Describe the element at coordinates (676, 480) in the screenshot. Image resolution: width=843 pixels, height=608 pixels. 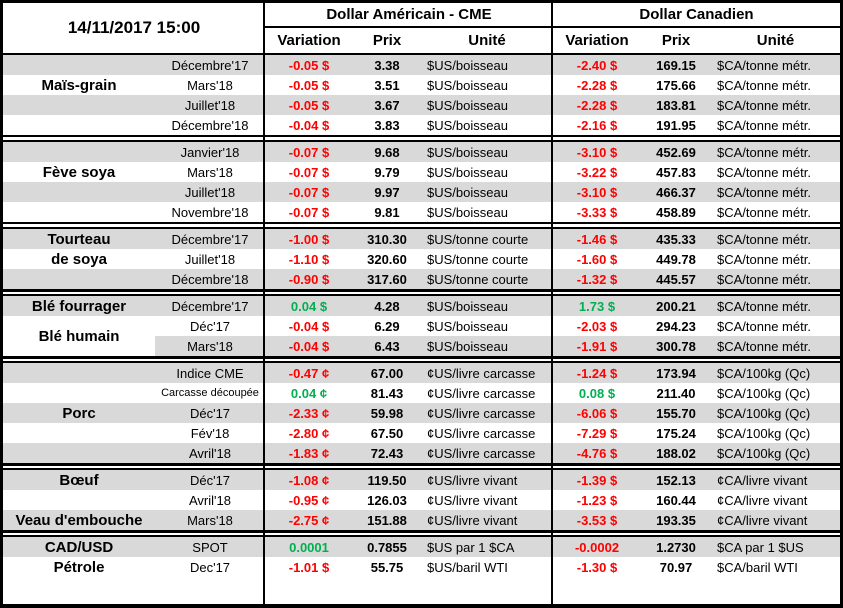
I see `ca-price-cell: 152.13` at that location.